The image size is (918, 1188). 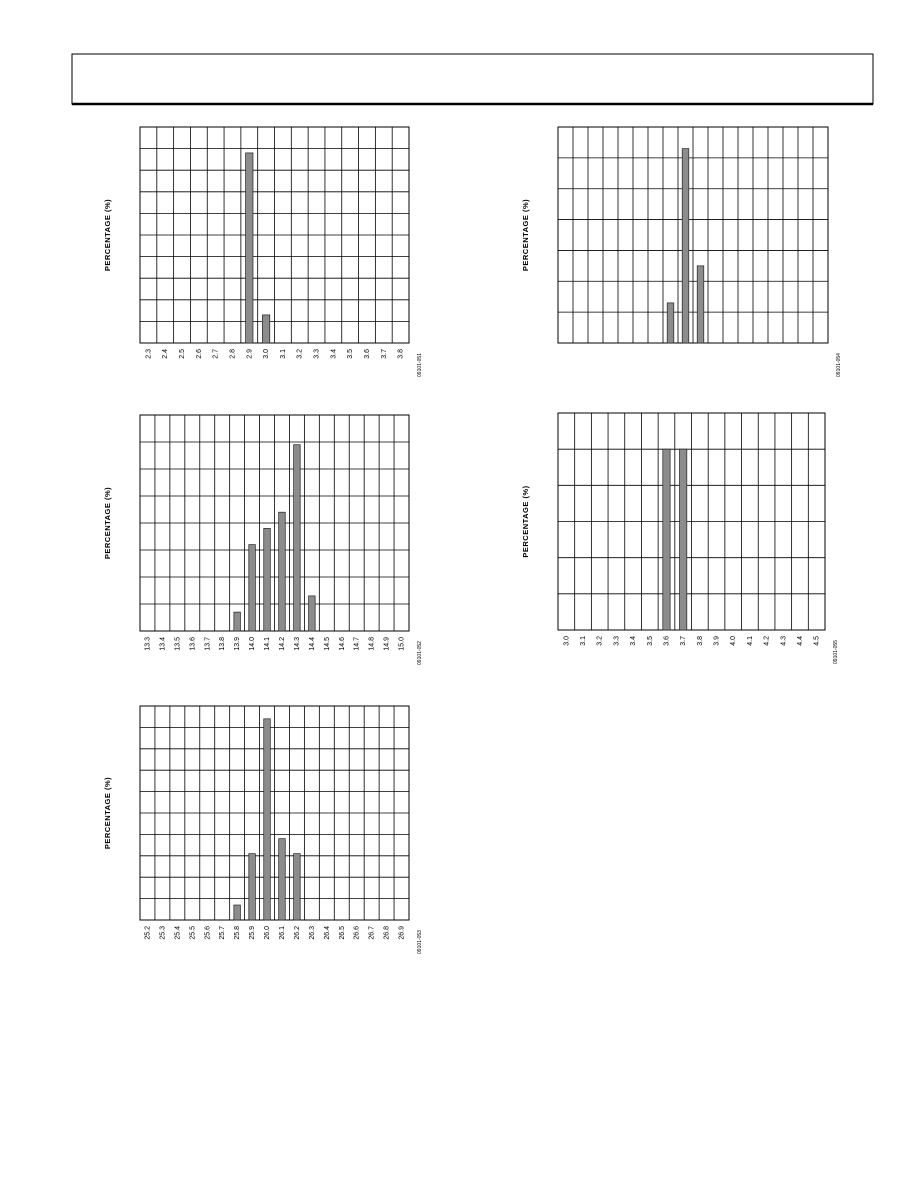 What do you see at coordinates (282, 933) in the screenshot?
I see `x-tick-label: 26.1` at bounding box center [282, 933].